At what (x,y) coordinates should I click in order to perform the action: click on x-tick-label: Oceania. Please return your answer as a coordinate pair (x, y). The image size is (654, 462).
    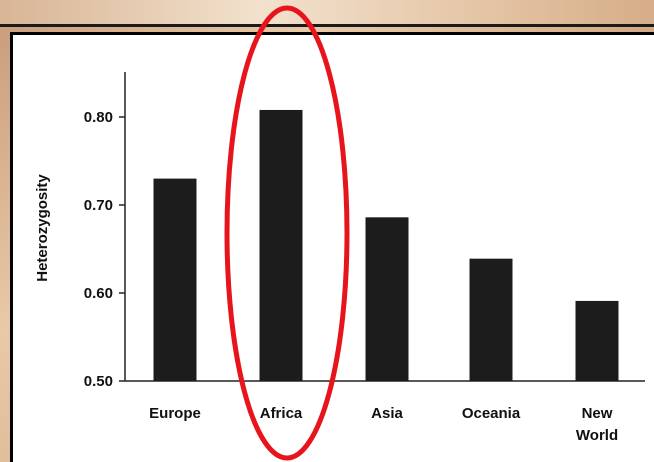
    Looking at the image, I should click on (491, 413).